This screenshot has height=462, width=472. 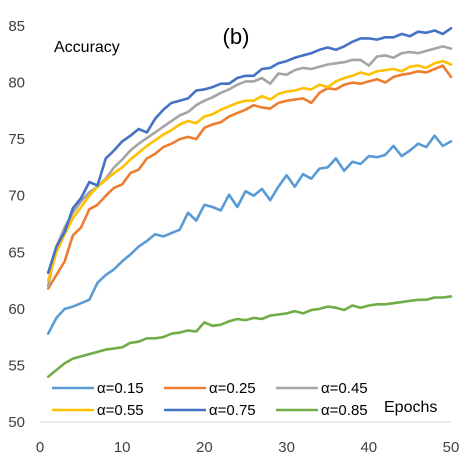 What do you see at coordinates (248, 447) in the screenshot?
I see `x-tick-labels: 0 10 20 30 40 50` at bounding box center [248, 447].